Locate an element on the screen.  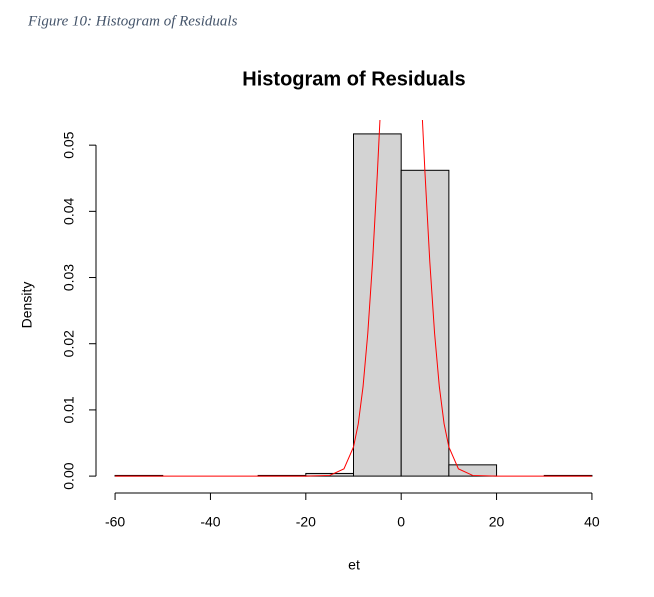
y-tick-label: 0.00 is located at coordinates (69, 475).